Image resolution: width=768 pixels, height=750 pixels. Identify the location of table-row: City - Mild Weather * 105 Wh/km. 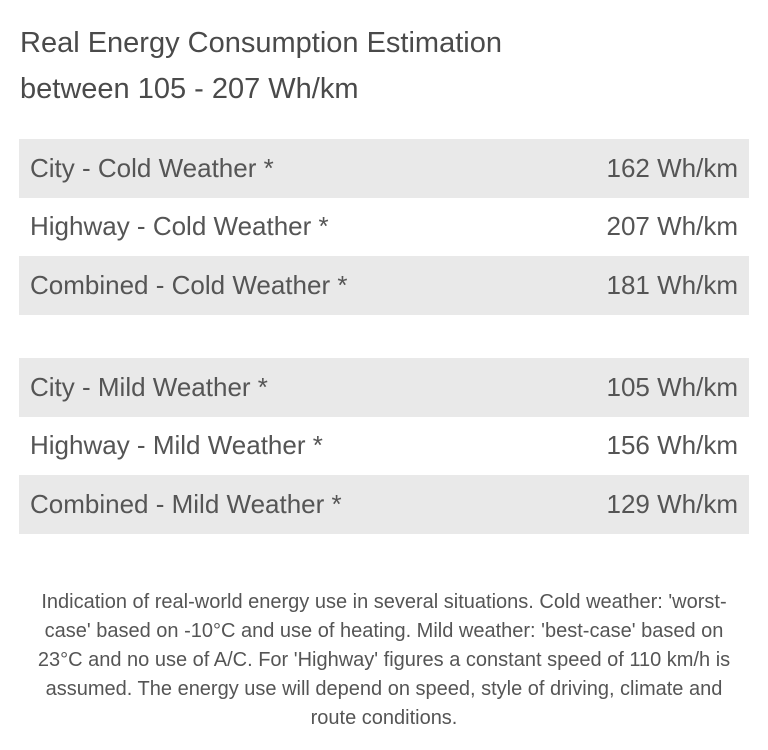
(384, 387).